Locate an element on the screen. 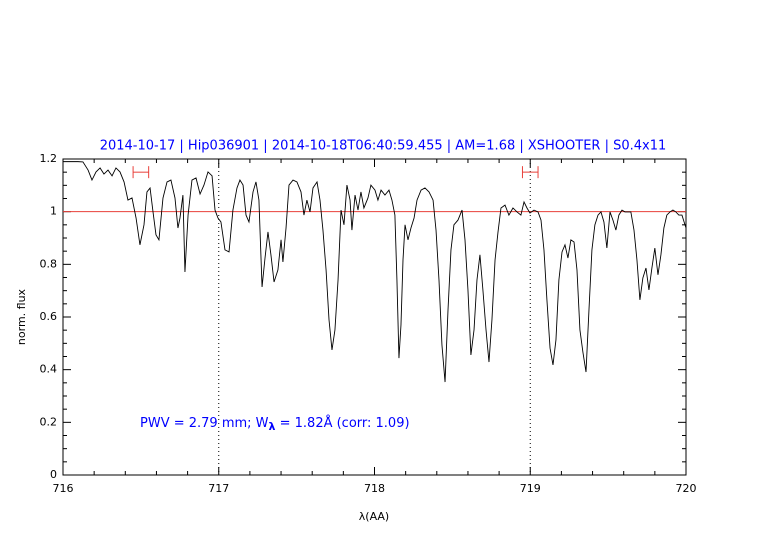  x-tick-label: 717 is located at coordinates (218, 488).